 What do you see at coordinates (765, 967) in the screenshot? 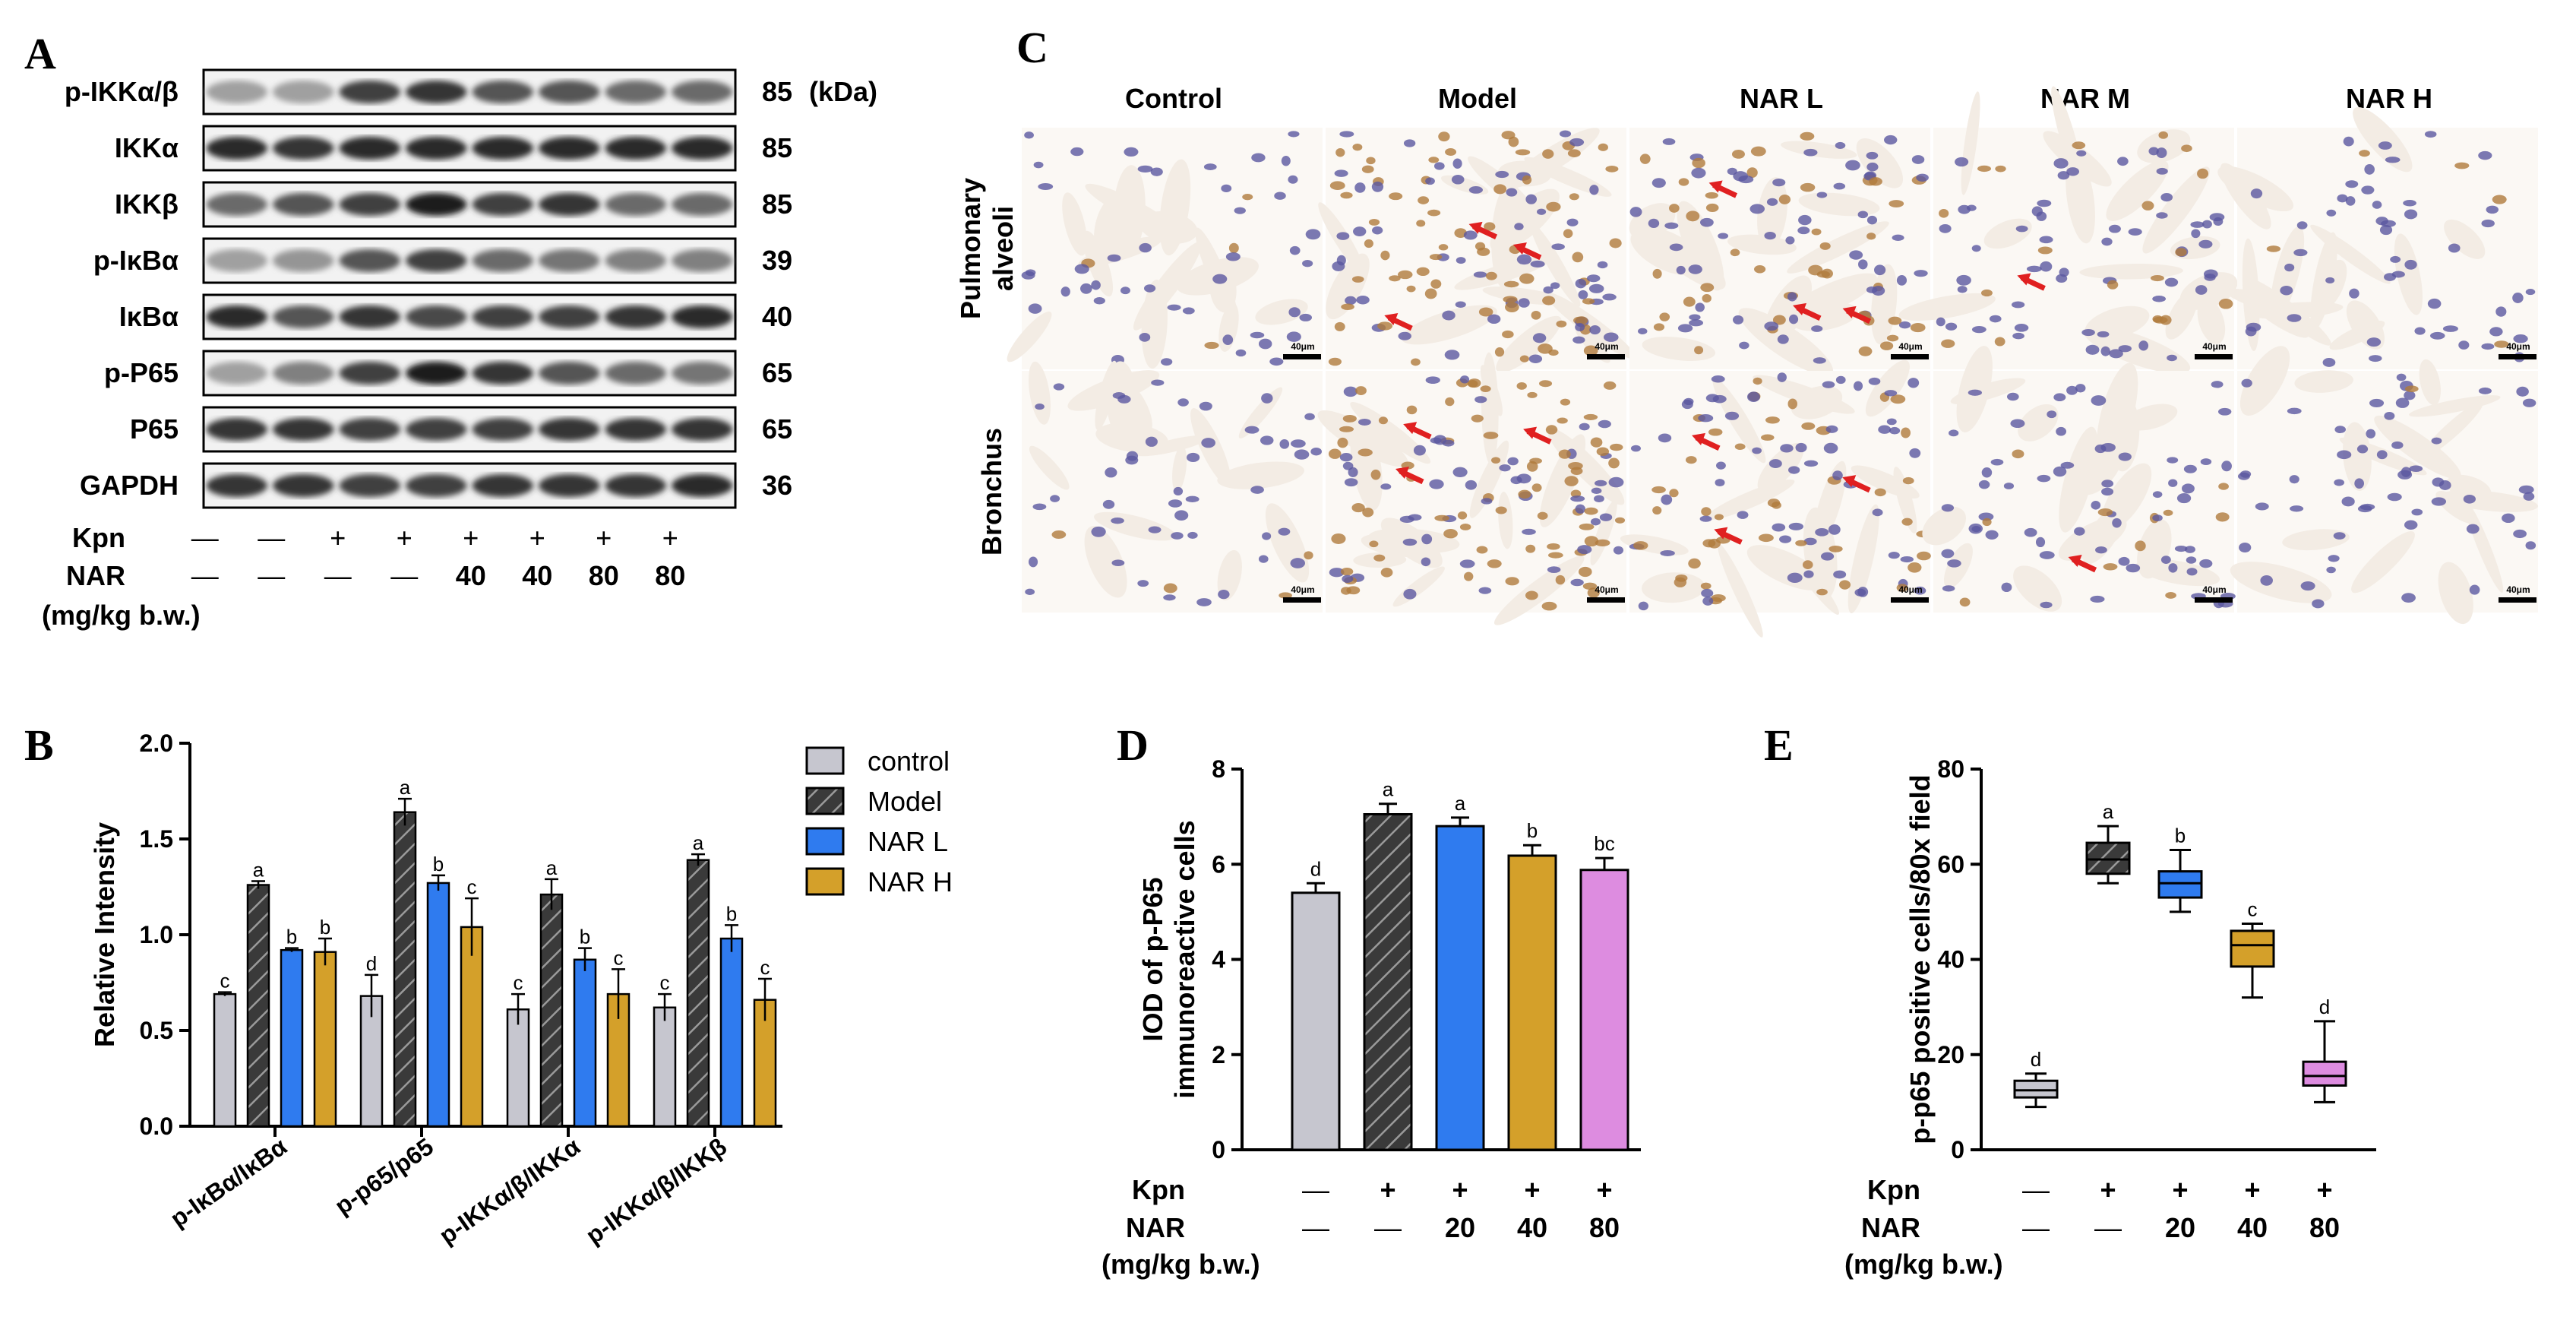
I see `b-sig-letter: c` at bounding box center [765, 967].